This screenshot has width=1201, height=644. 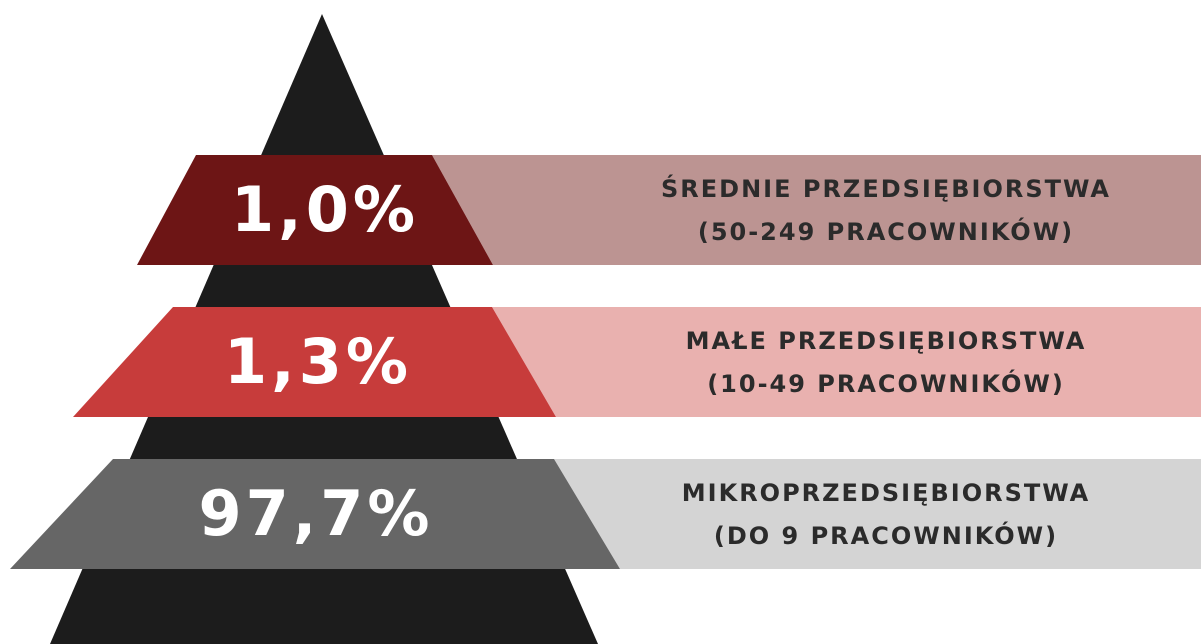 I want to click on tier-value: 97,7%, so click(x=315, y=513).